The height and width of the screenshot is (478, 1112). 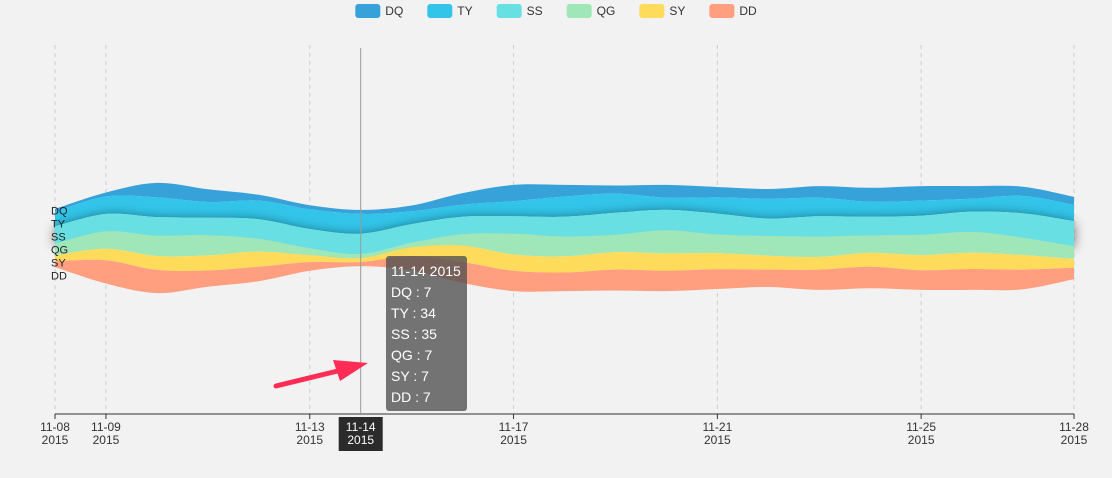 I want to click on x-tick-label-11-13: 11-13, so click(x=310, y=427).